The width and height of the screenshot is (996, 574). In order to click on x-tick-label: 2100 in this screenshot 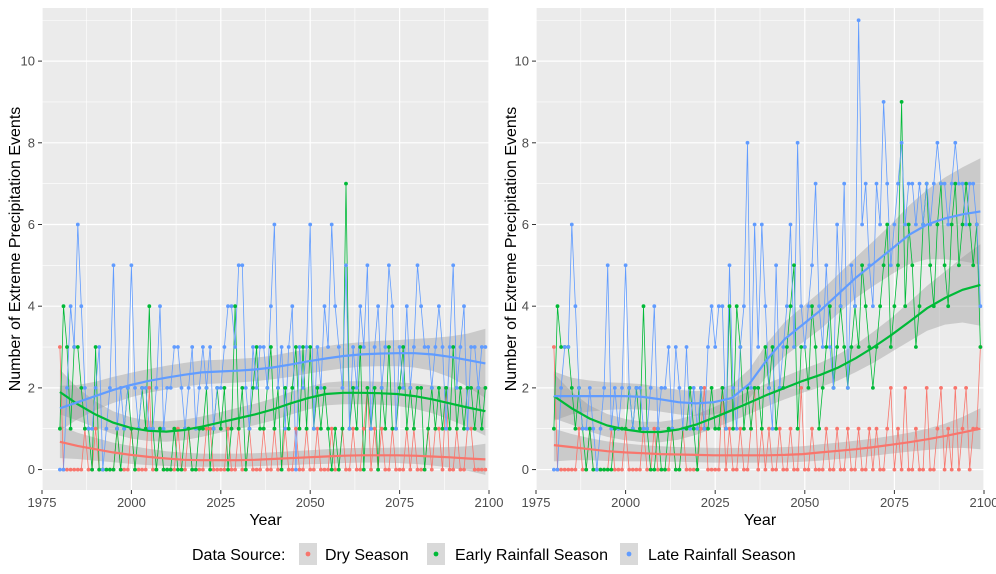, I will do `click(983, 502)`.